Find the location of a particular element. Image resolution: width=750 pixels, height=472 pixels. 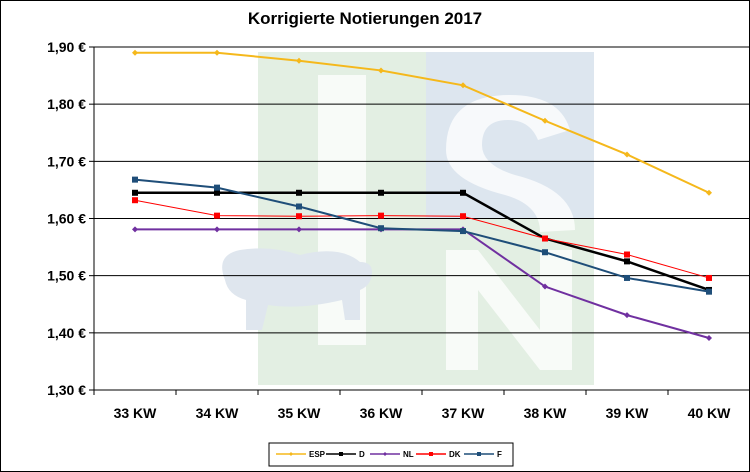

x-tick-label: 33 KW is located at coordinates (136, 413).